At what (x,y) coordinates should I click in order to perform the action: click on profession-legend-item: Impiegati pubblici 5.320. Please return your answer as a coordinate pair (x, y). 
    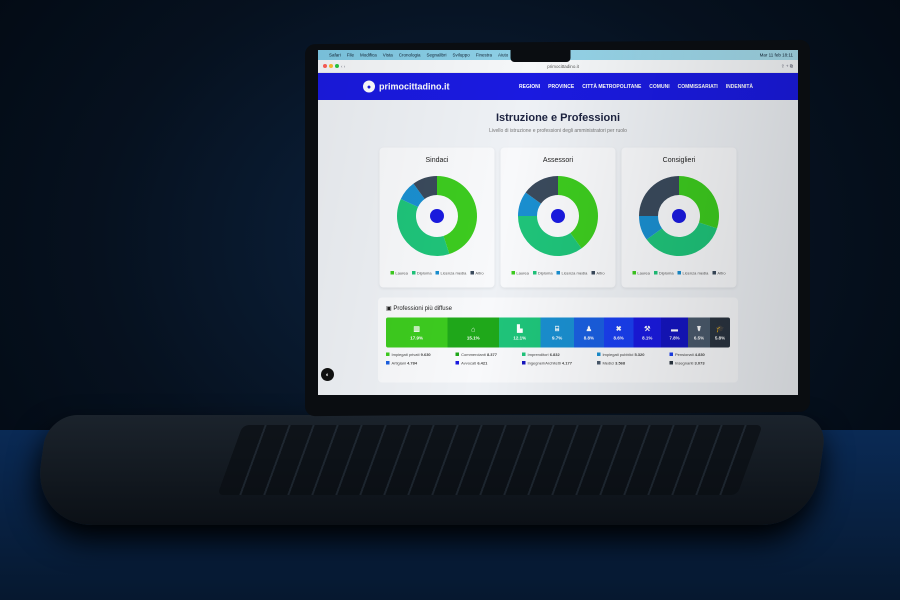
    Looking at the image, I should click on (620, 355).